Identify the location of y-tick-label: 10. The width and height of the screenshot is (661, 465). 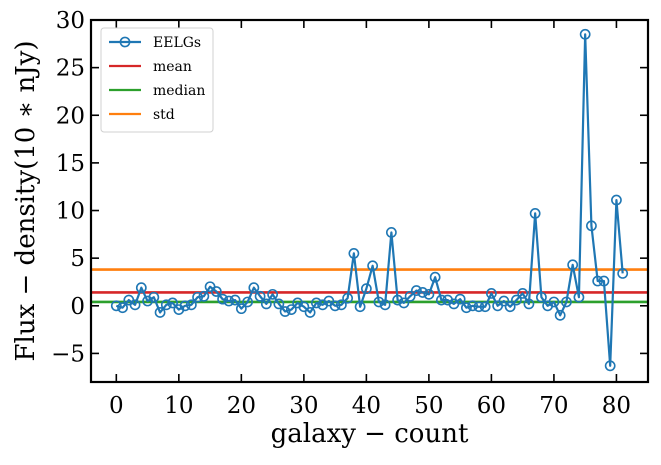
(70, 212).